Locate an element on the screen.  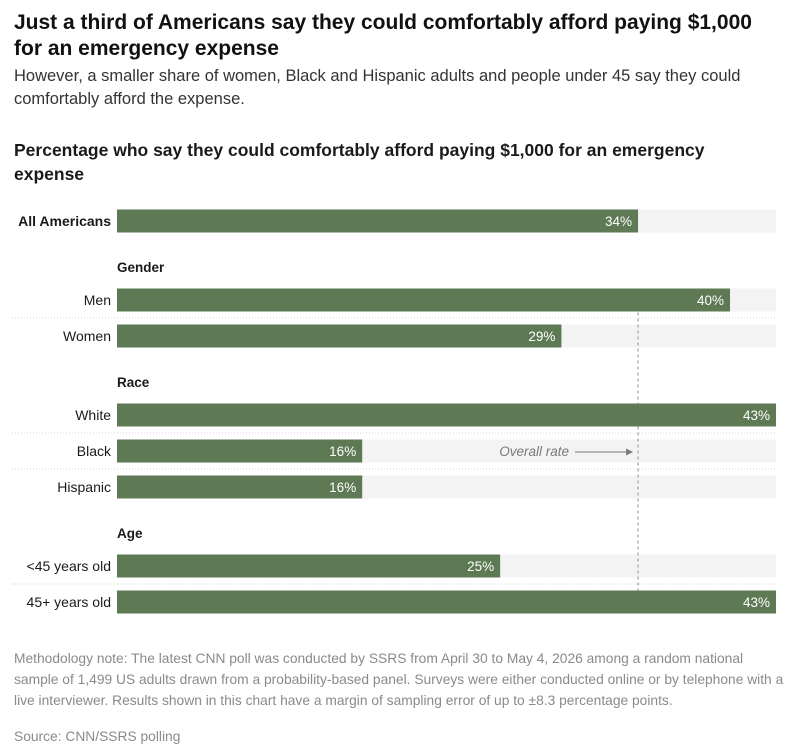
data-label: 29% is located at coordinates (541, 336).